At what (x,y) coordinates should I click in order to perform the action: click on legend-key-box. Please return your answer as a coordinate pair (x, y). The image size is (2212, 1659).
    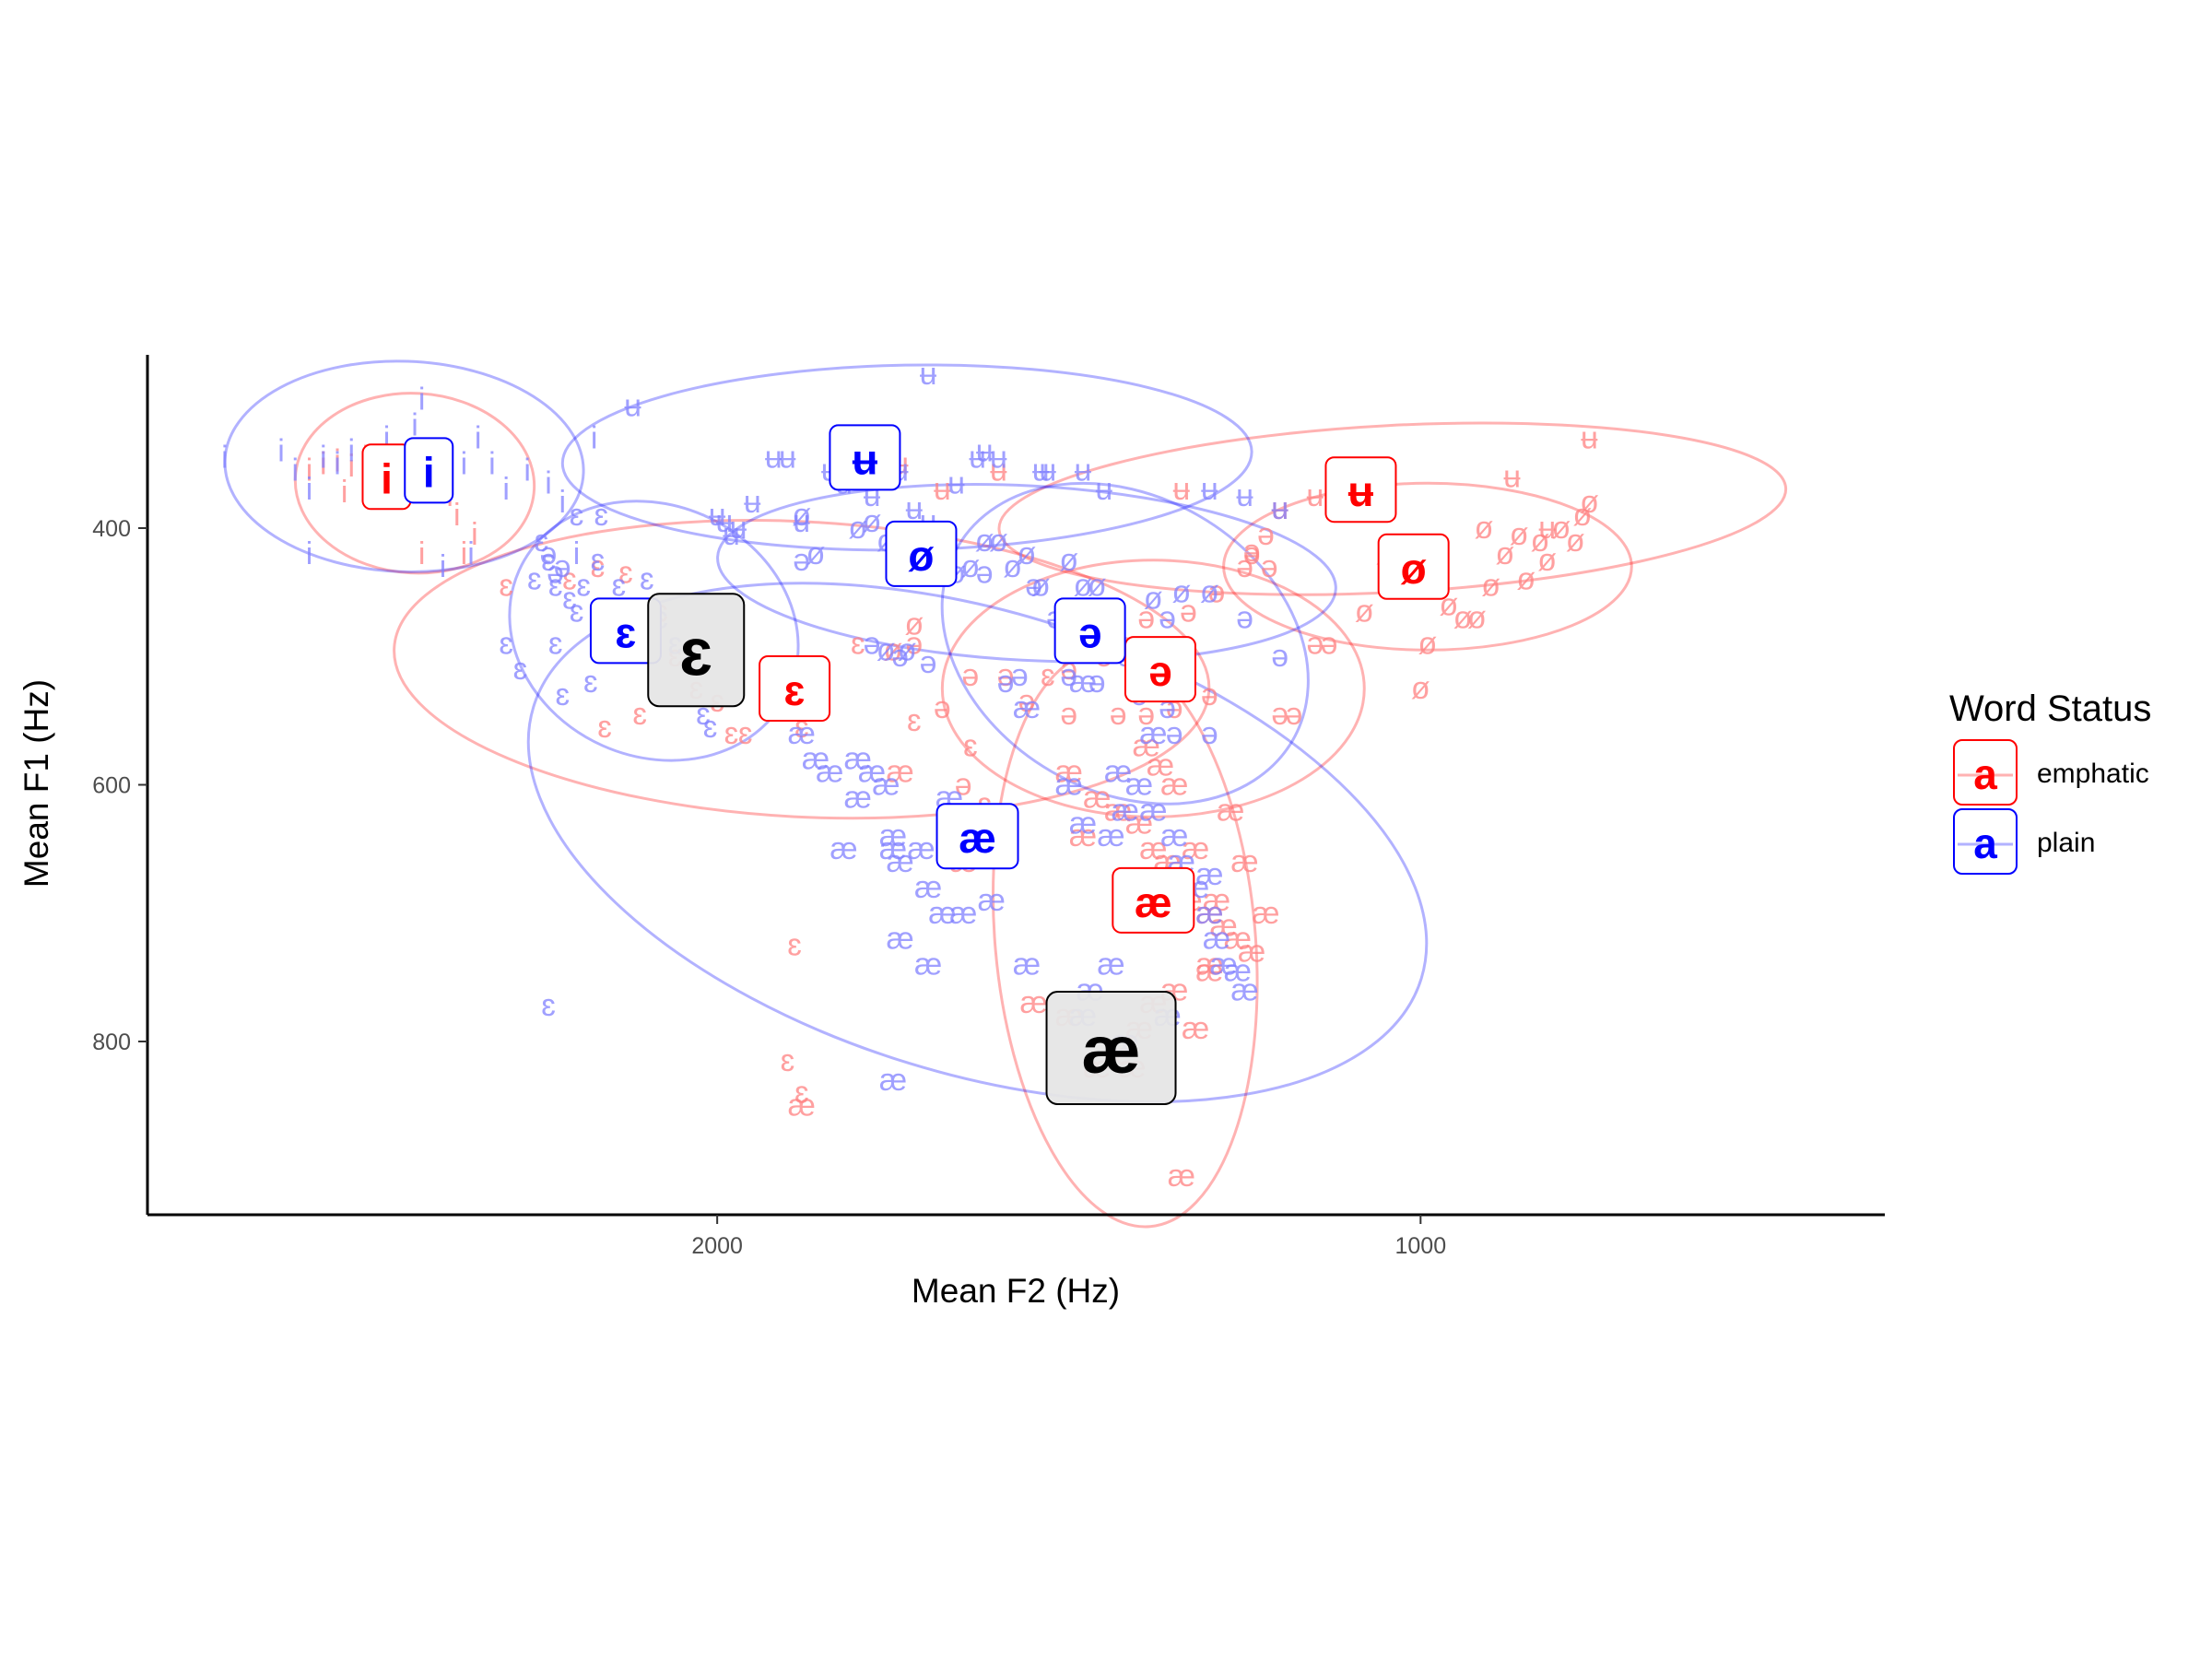
    Looking at the image, I should click on (1985, 772).